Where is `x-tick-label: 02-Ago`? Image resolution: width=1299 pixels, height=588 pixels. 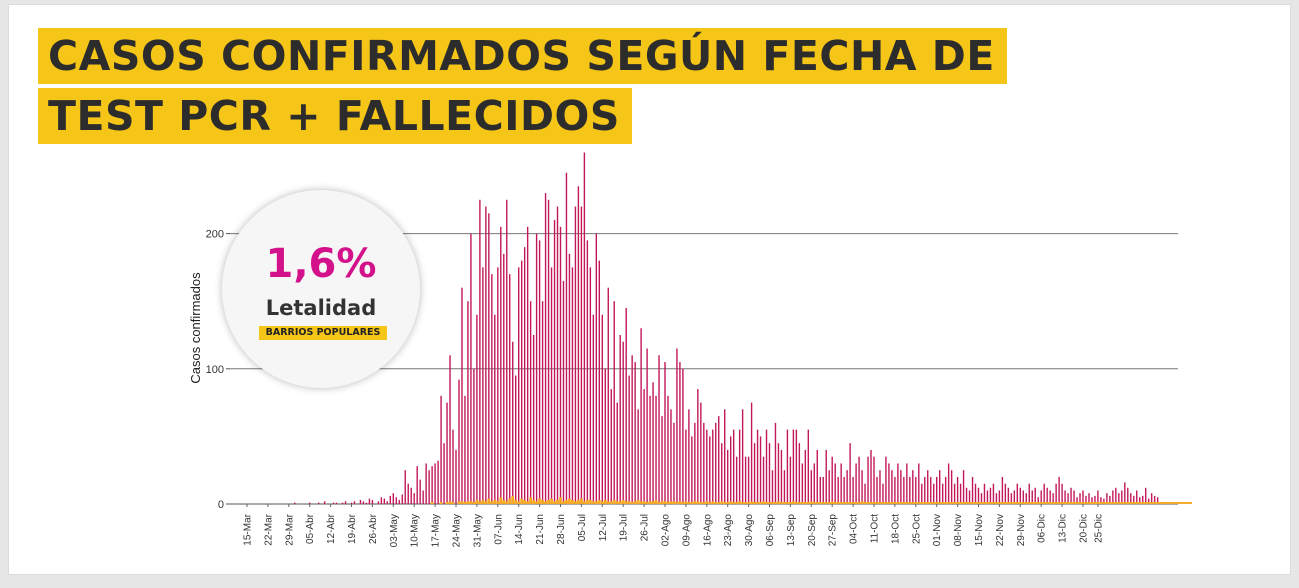
x-tick-label: 02-Ago is located at coordinates (666, 530).